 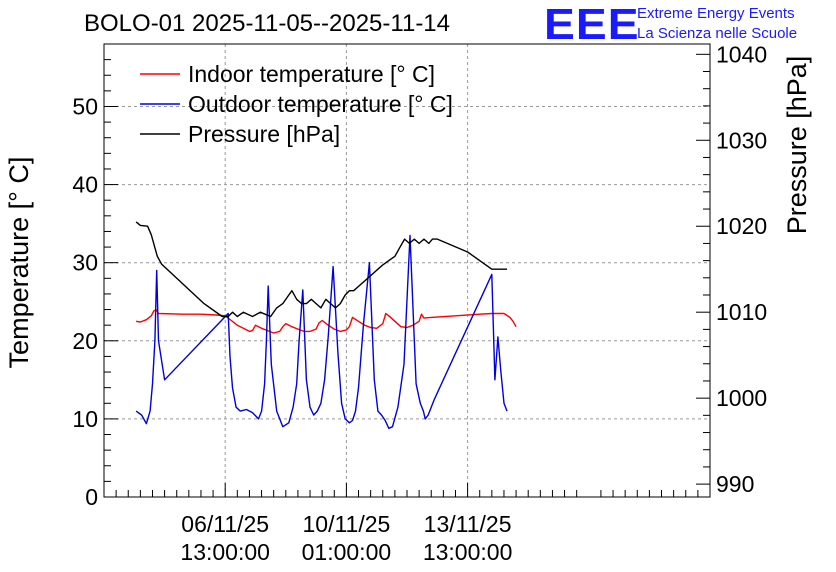 I want to click on y-axis-title: Temperature [° C], so click(x=19, y=263).